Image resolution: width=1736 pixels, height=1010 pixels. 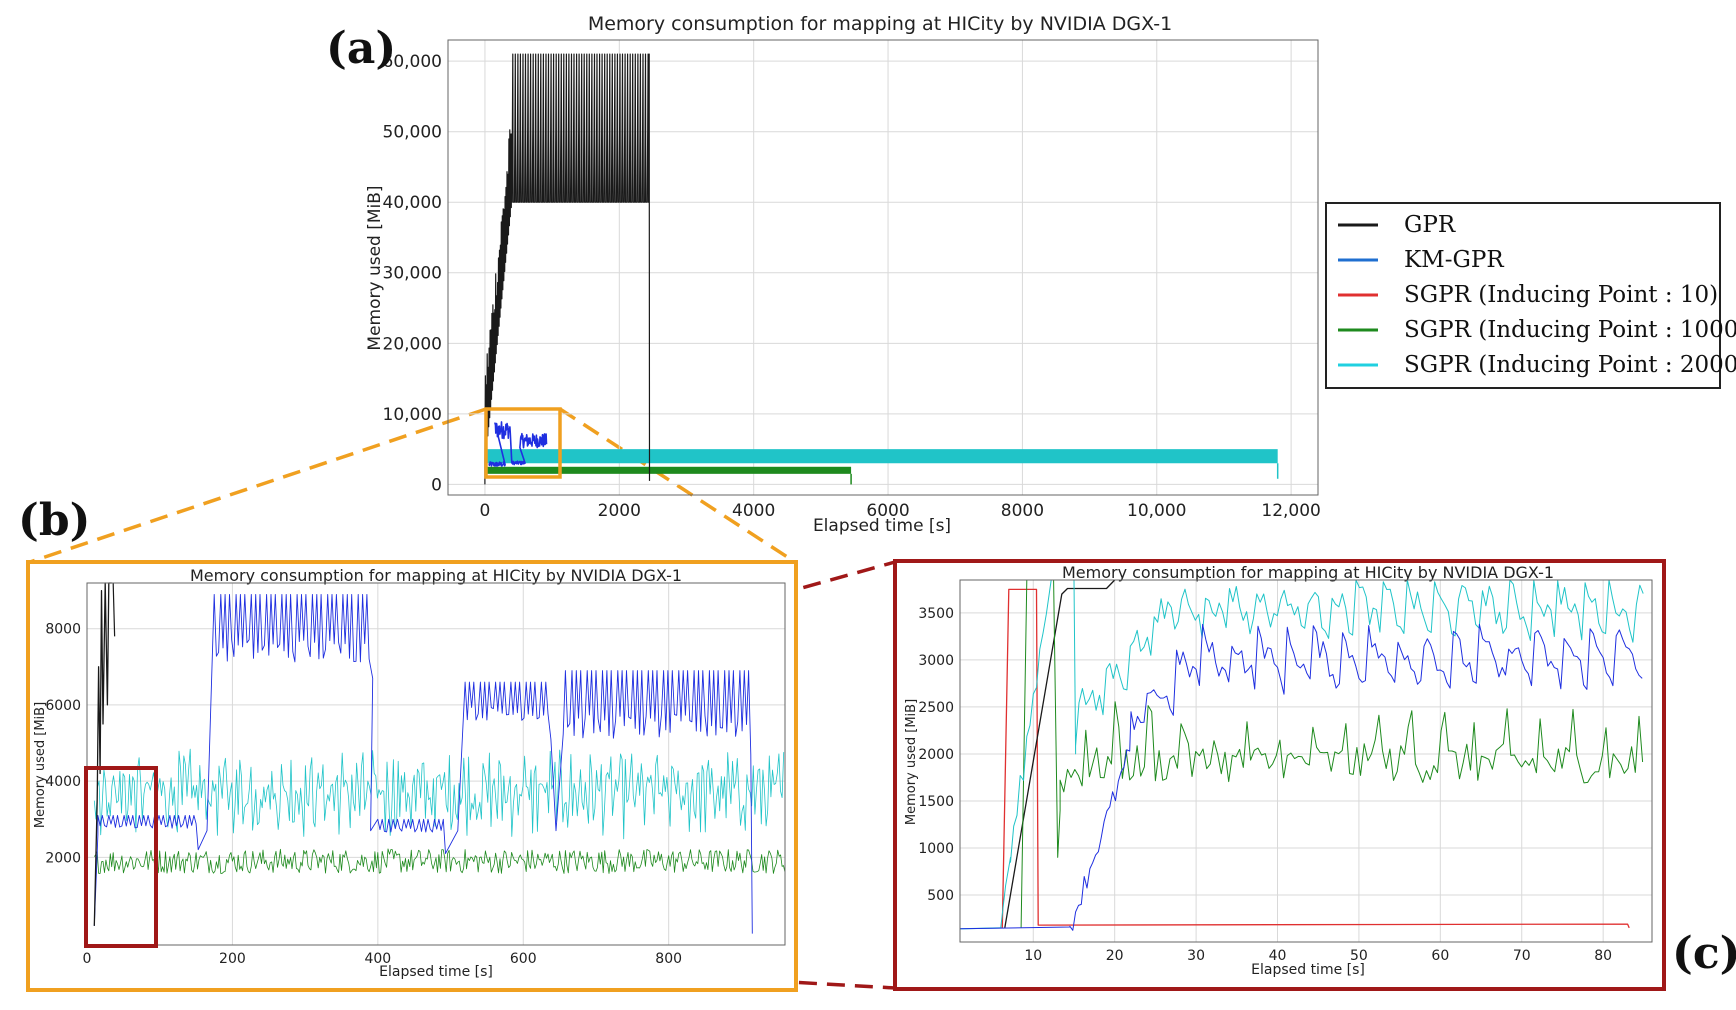 I want to click on panel-b-xtick-label: 600, so click(x=523, y=959).